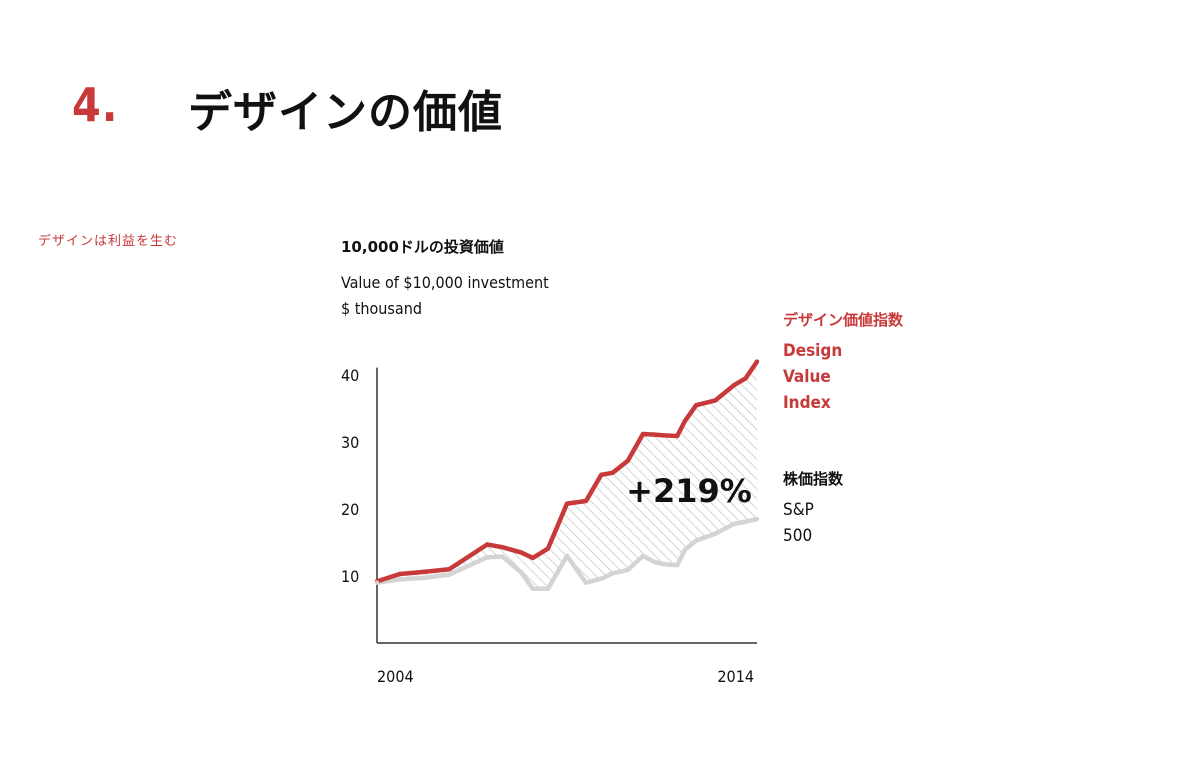 This screenshot has width=1200, height=782. Describe the element at coordinates (735, 676) in the screenshot. I see `x-tick-label-end: 2014` at that location.